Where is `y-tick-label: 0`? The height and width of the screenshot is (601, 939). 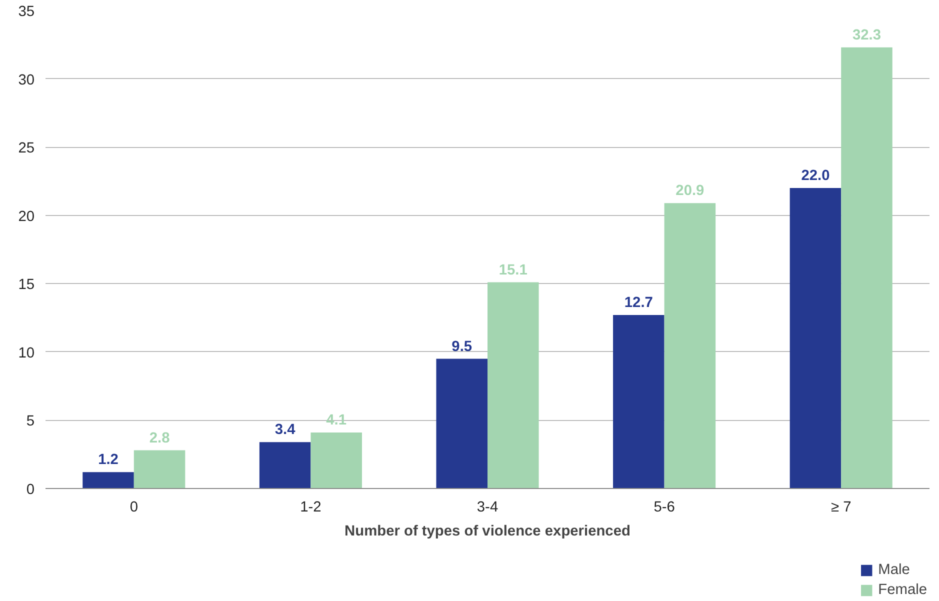
y-tick-label: 0 is located at coordinates (30, 490).